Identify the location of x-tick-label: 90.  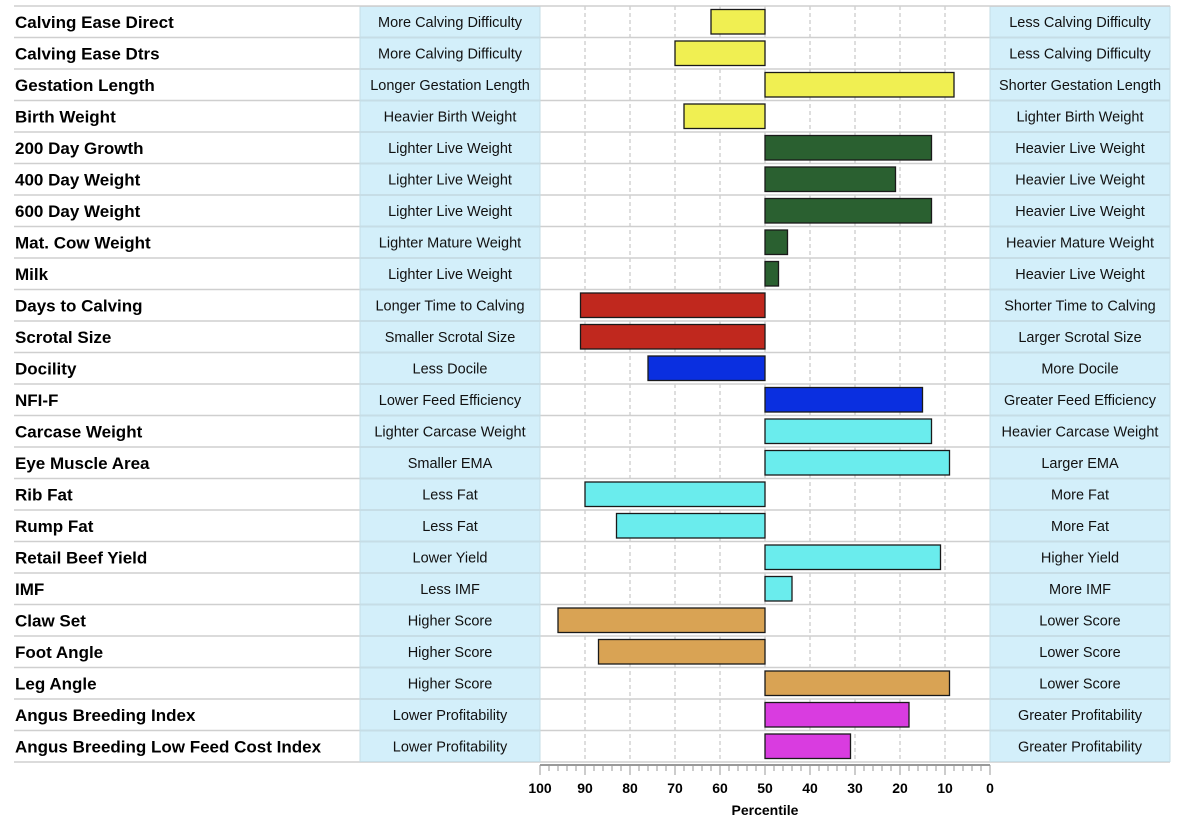
(585, 788).